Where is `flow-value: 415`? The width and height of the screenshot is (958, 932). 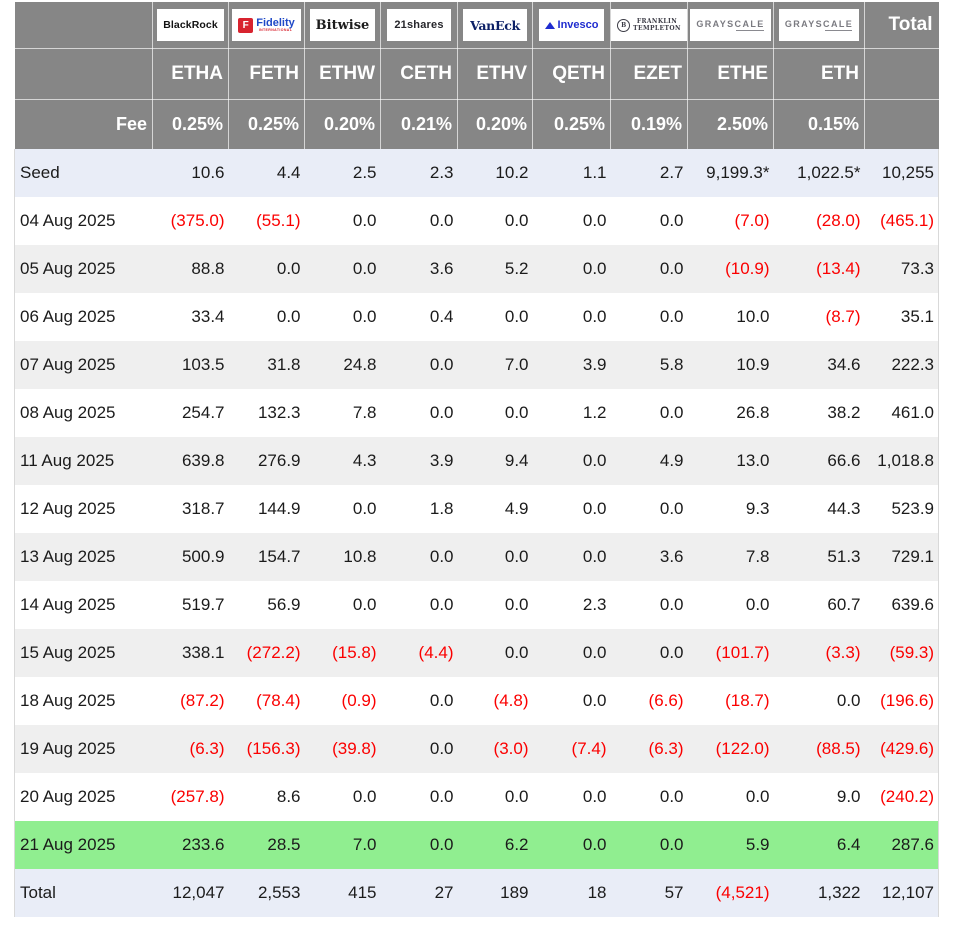 flow-value: 415 is located at coordinates (342, 893).